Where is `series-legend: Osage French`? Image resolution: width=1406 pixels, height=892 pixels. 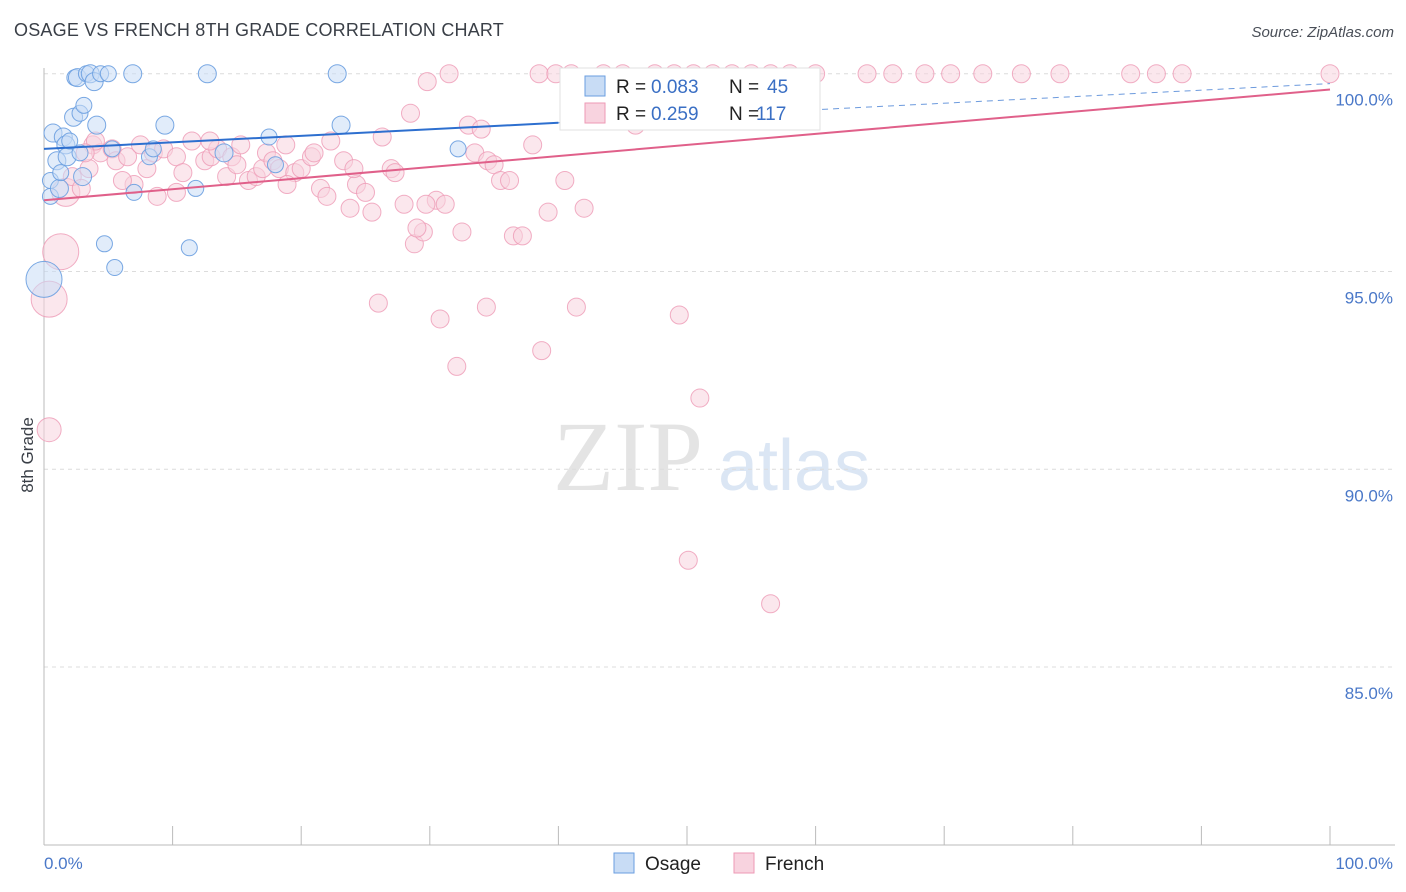 series-legend: Osage French is located at coordinates (718, 863).